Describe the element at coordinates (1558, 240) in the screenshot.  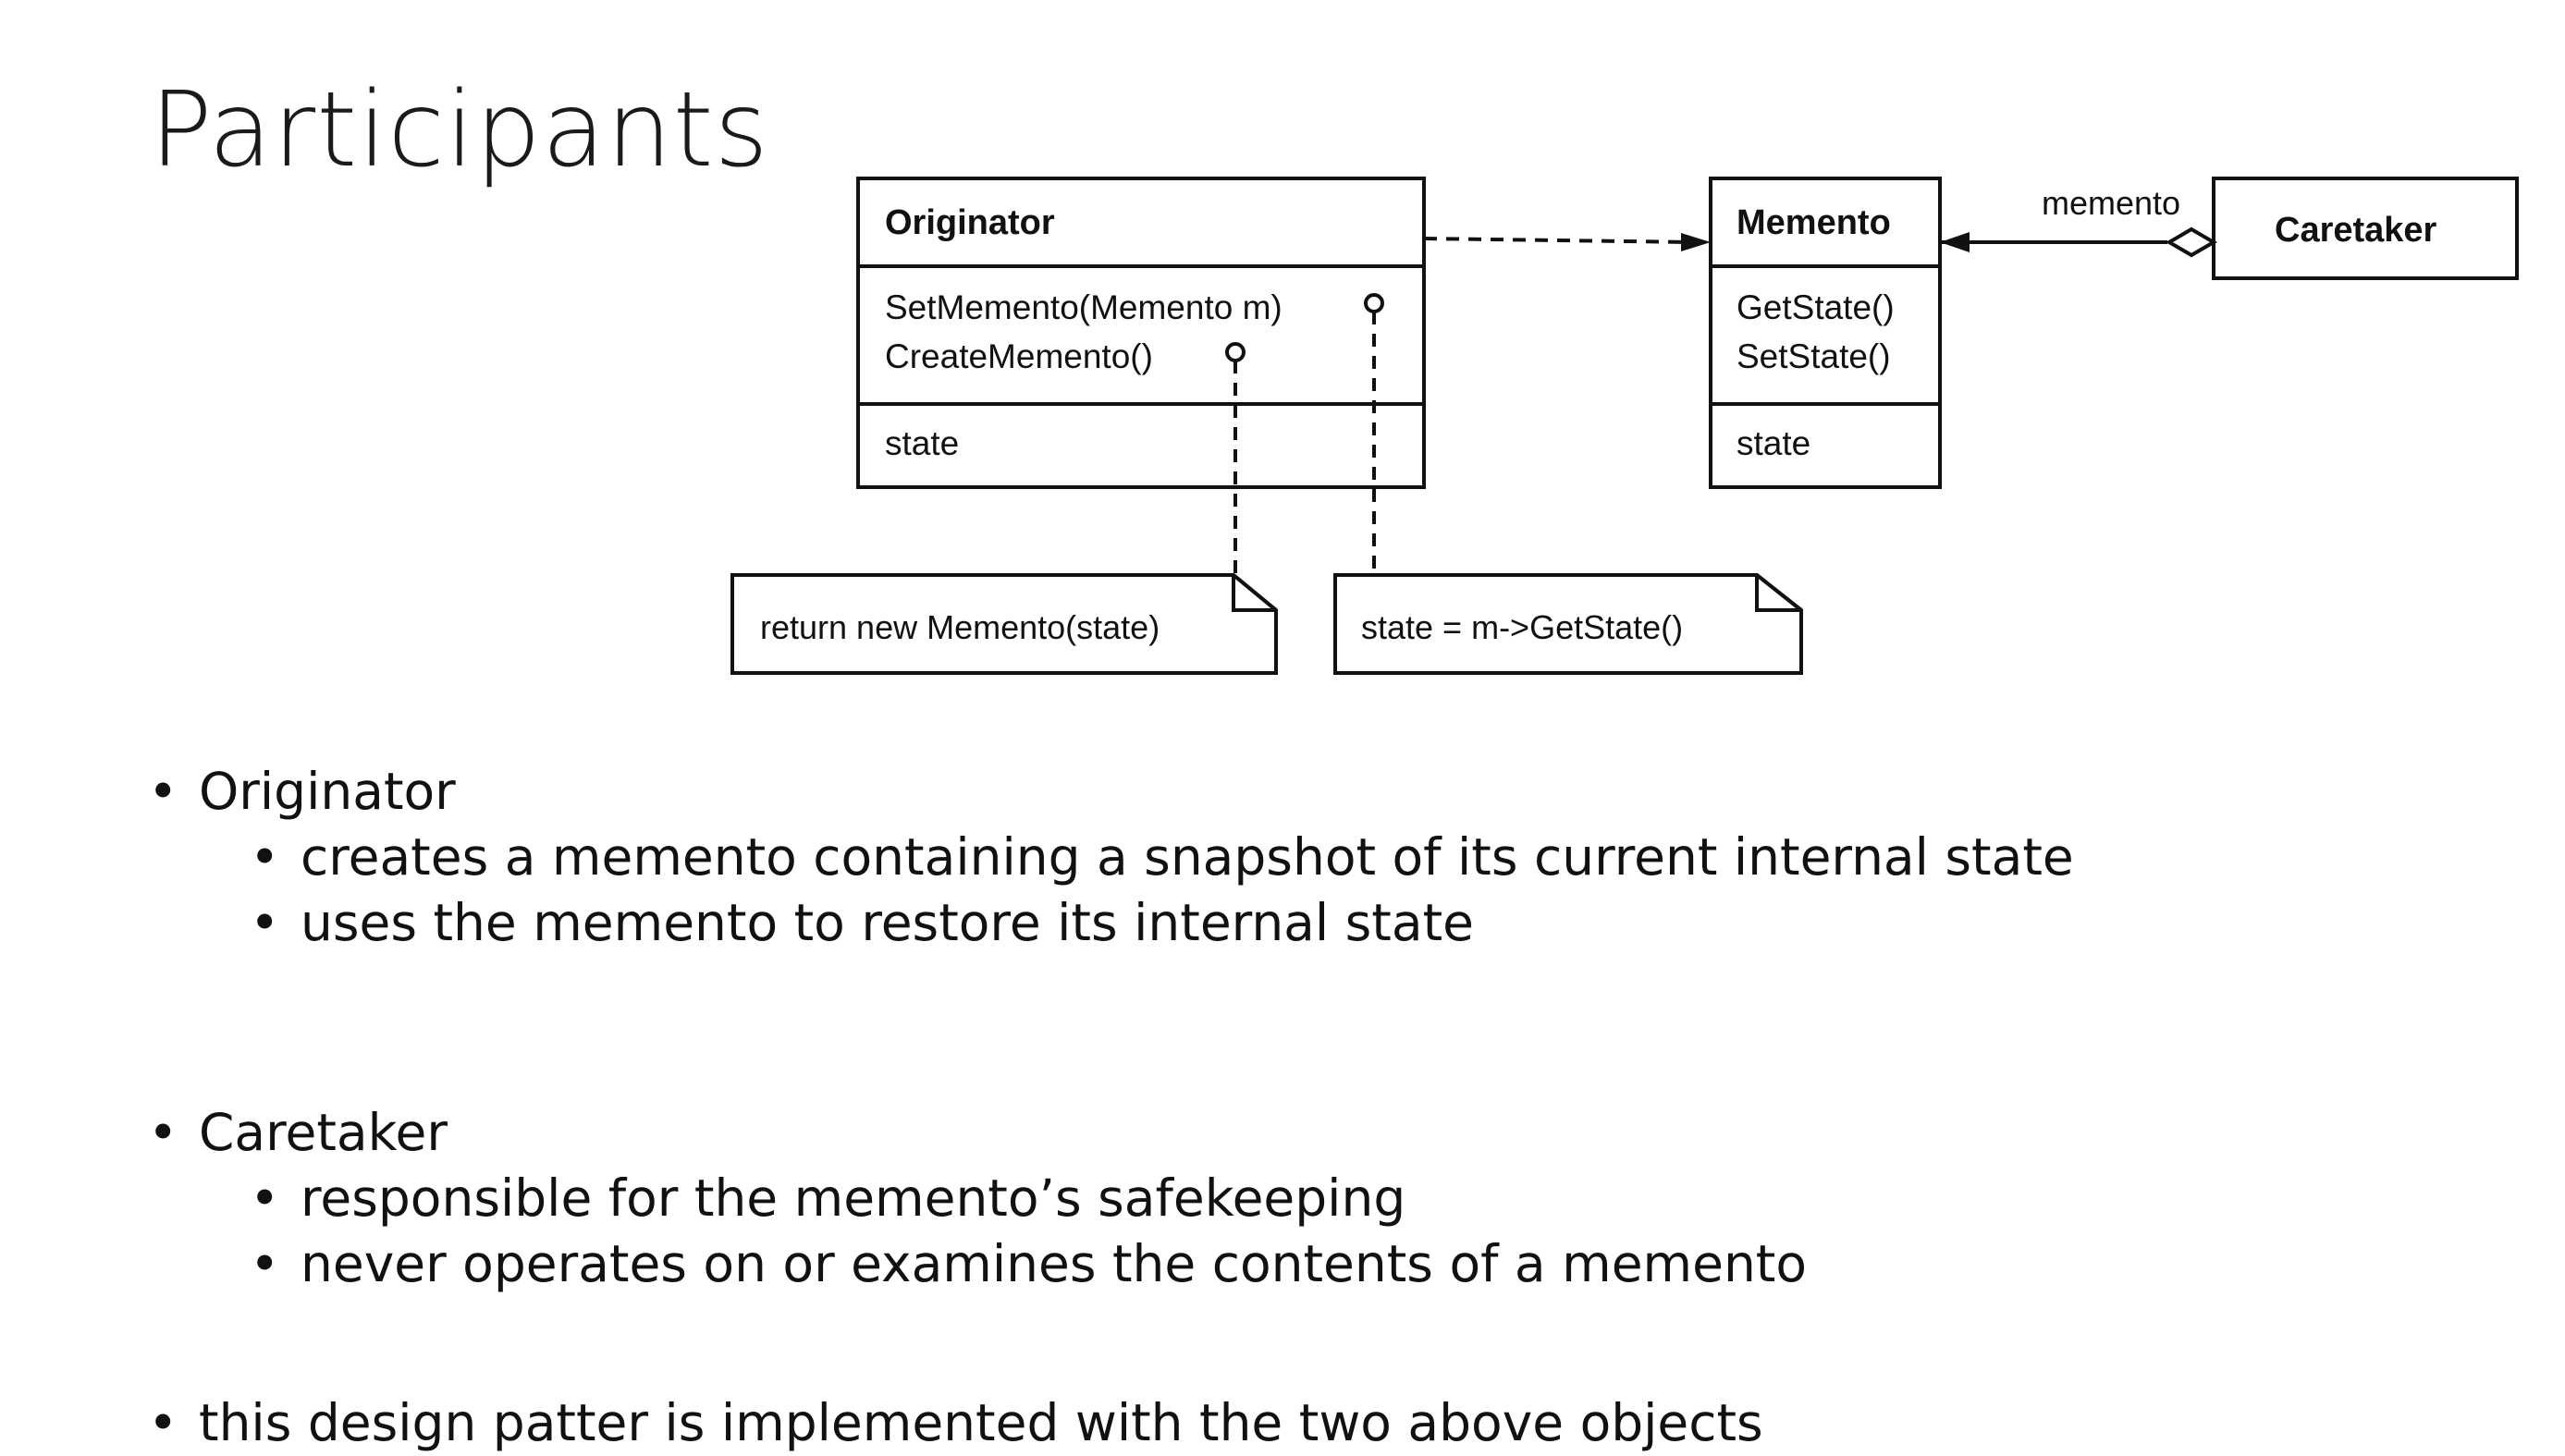
I see `dependency-line` at that location.